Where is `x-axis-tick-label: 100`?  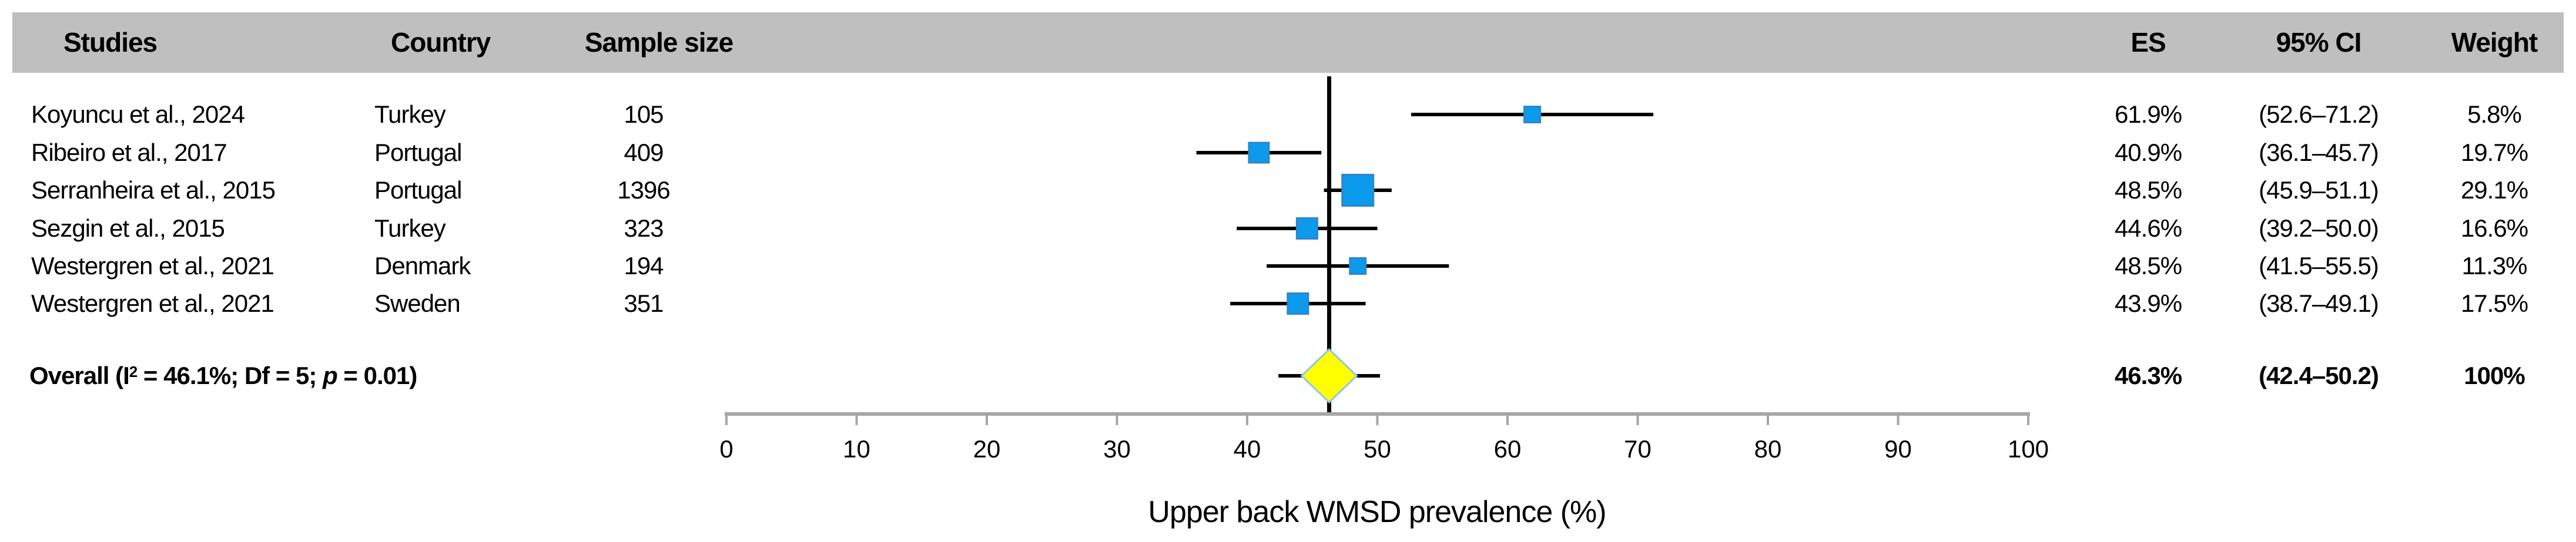 x-axis-tick-label: 100 is located at coordinates (2028, 449).